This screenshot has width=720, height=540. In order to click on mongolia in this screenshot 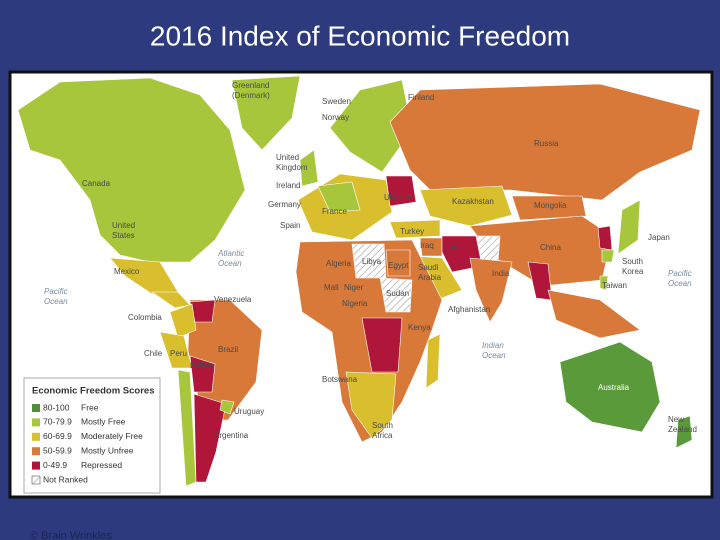, I will do `click(549, 208)`.